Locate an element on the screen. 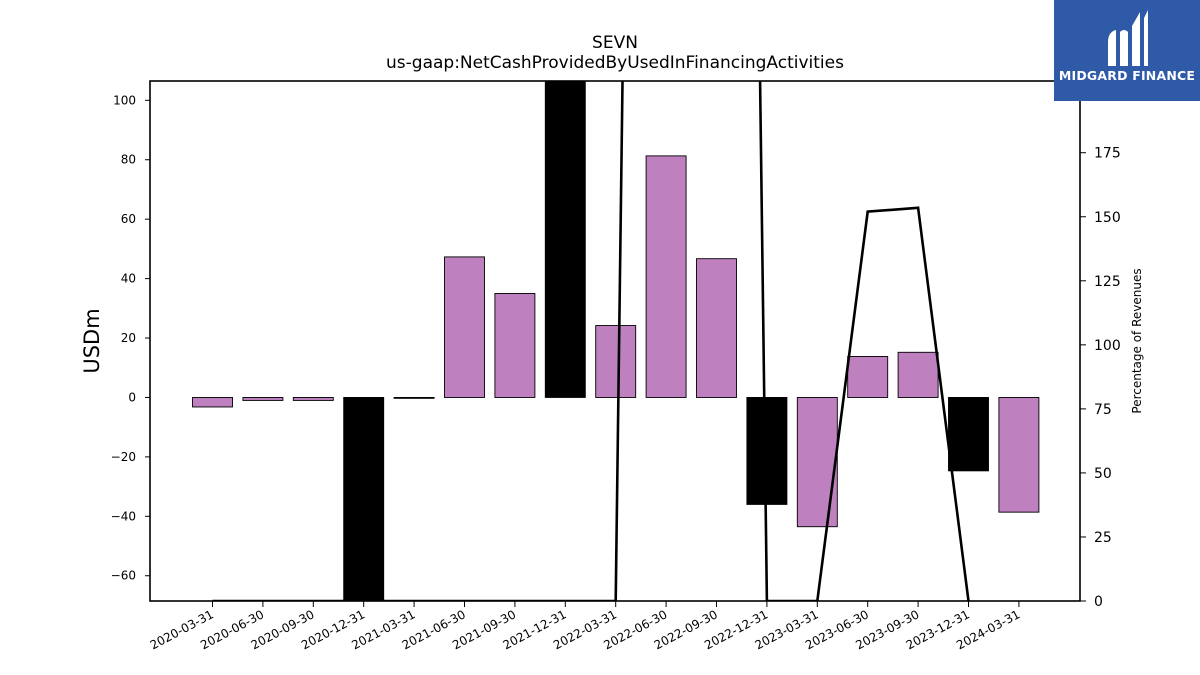 Image resolution: width=1200 pixels, height=675 pixels. midgard-finance-logo: MIDGARD FINANCE is located at coordinates (1127, 50).